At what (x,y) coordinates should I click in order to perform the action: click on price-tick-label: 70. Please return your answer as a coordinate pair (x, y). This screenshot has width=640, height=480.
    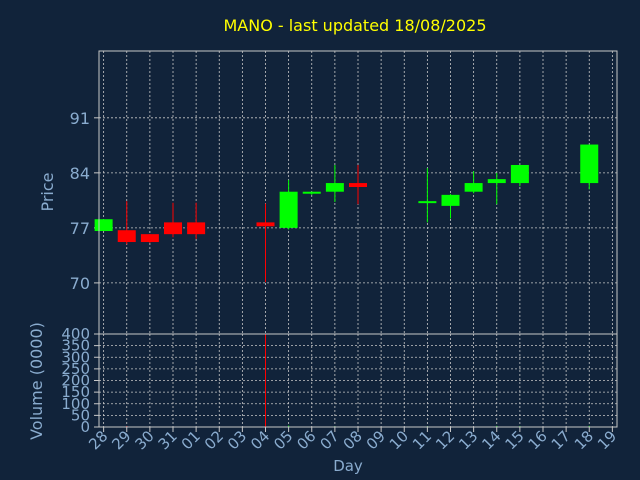
    Looking at the image, I should click on (80, 283).